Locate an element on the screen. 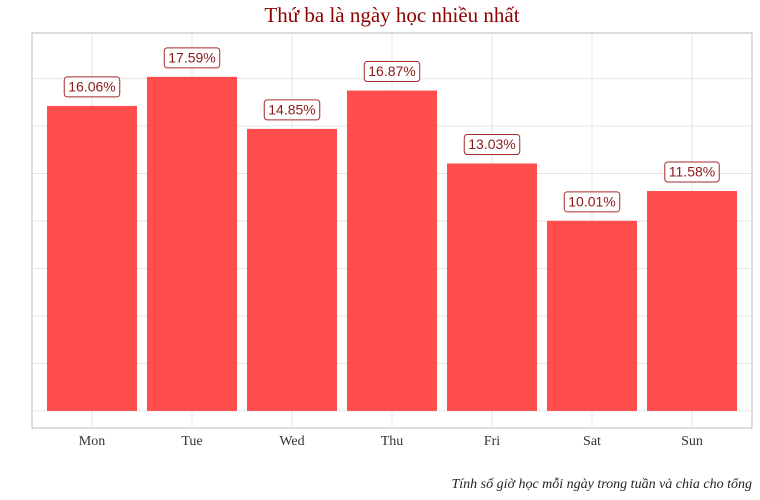 This screenshot has height=500, width=760. x-tick-label: Fri is located at coordinates (492, 441).